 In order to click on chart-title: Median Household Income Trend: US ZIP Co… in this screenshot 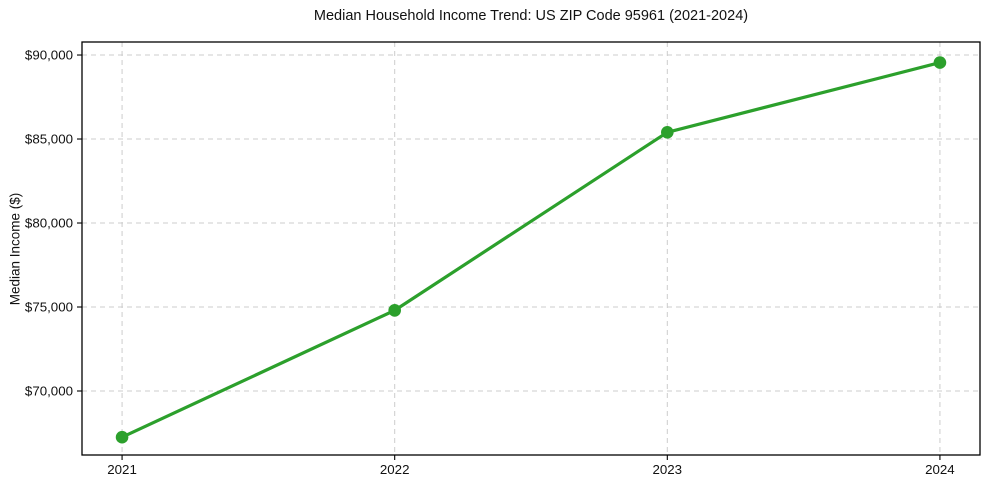, I will do `click(531, 16)`.